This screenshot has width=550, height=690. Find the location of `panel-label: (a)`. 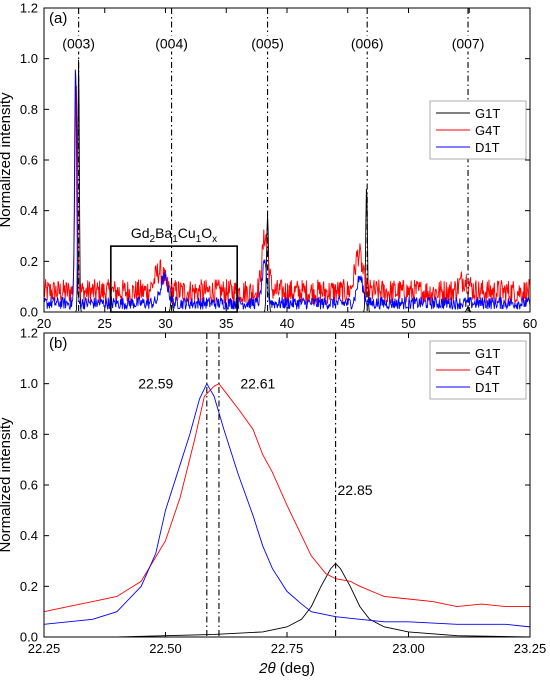

panel-label: (a) is located at coordinates (58, 18).